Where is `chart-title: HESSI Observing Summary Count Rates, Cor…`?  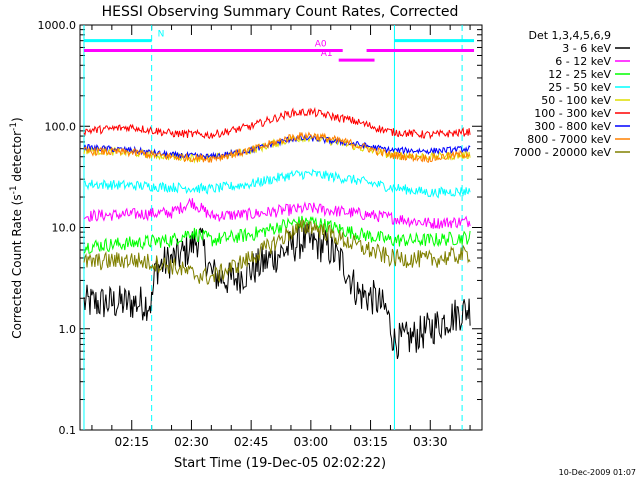 chart-title: HESSI Observing Summary Count Rates, Cor… is located at coordinates (280, 12).